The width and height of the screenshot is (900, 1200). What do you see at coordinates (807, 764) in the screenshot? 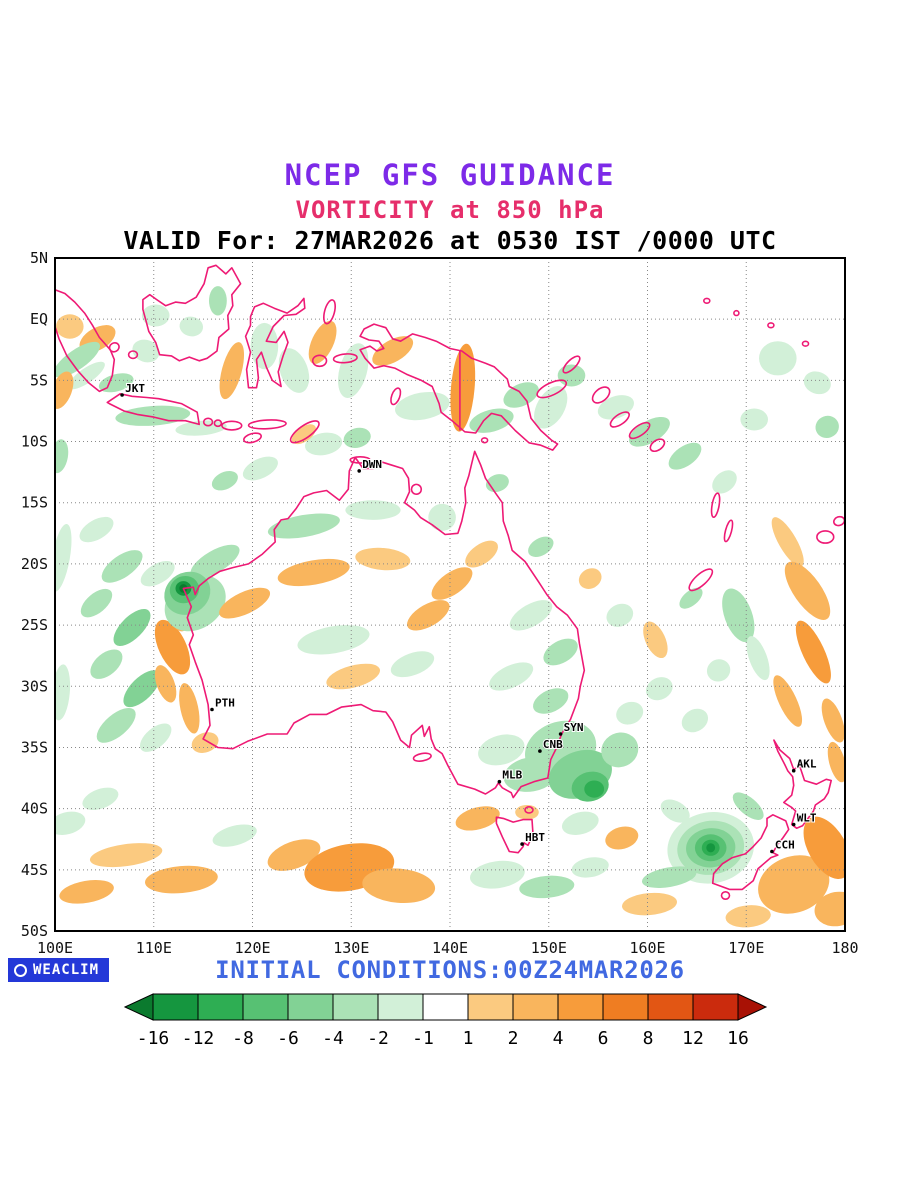
I see `city-label: AKL` at bounding box center [807, 764].